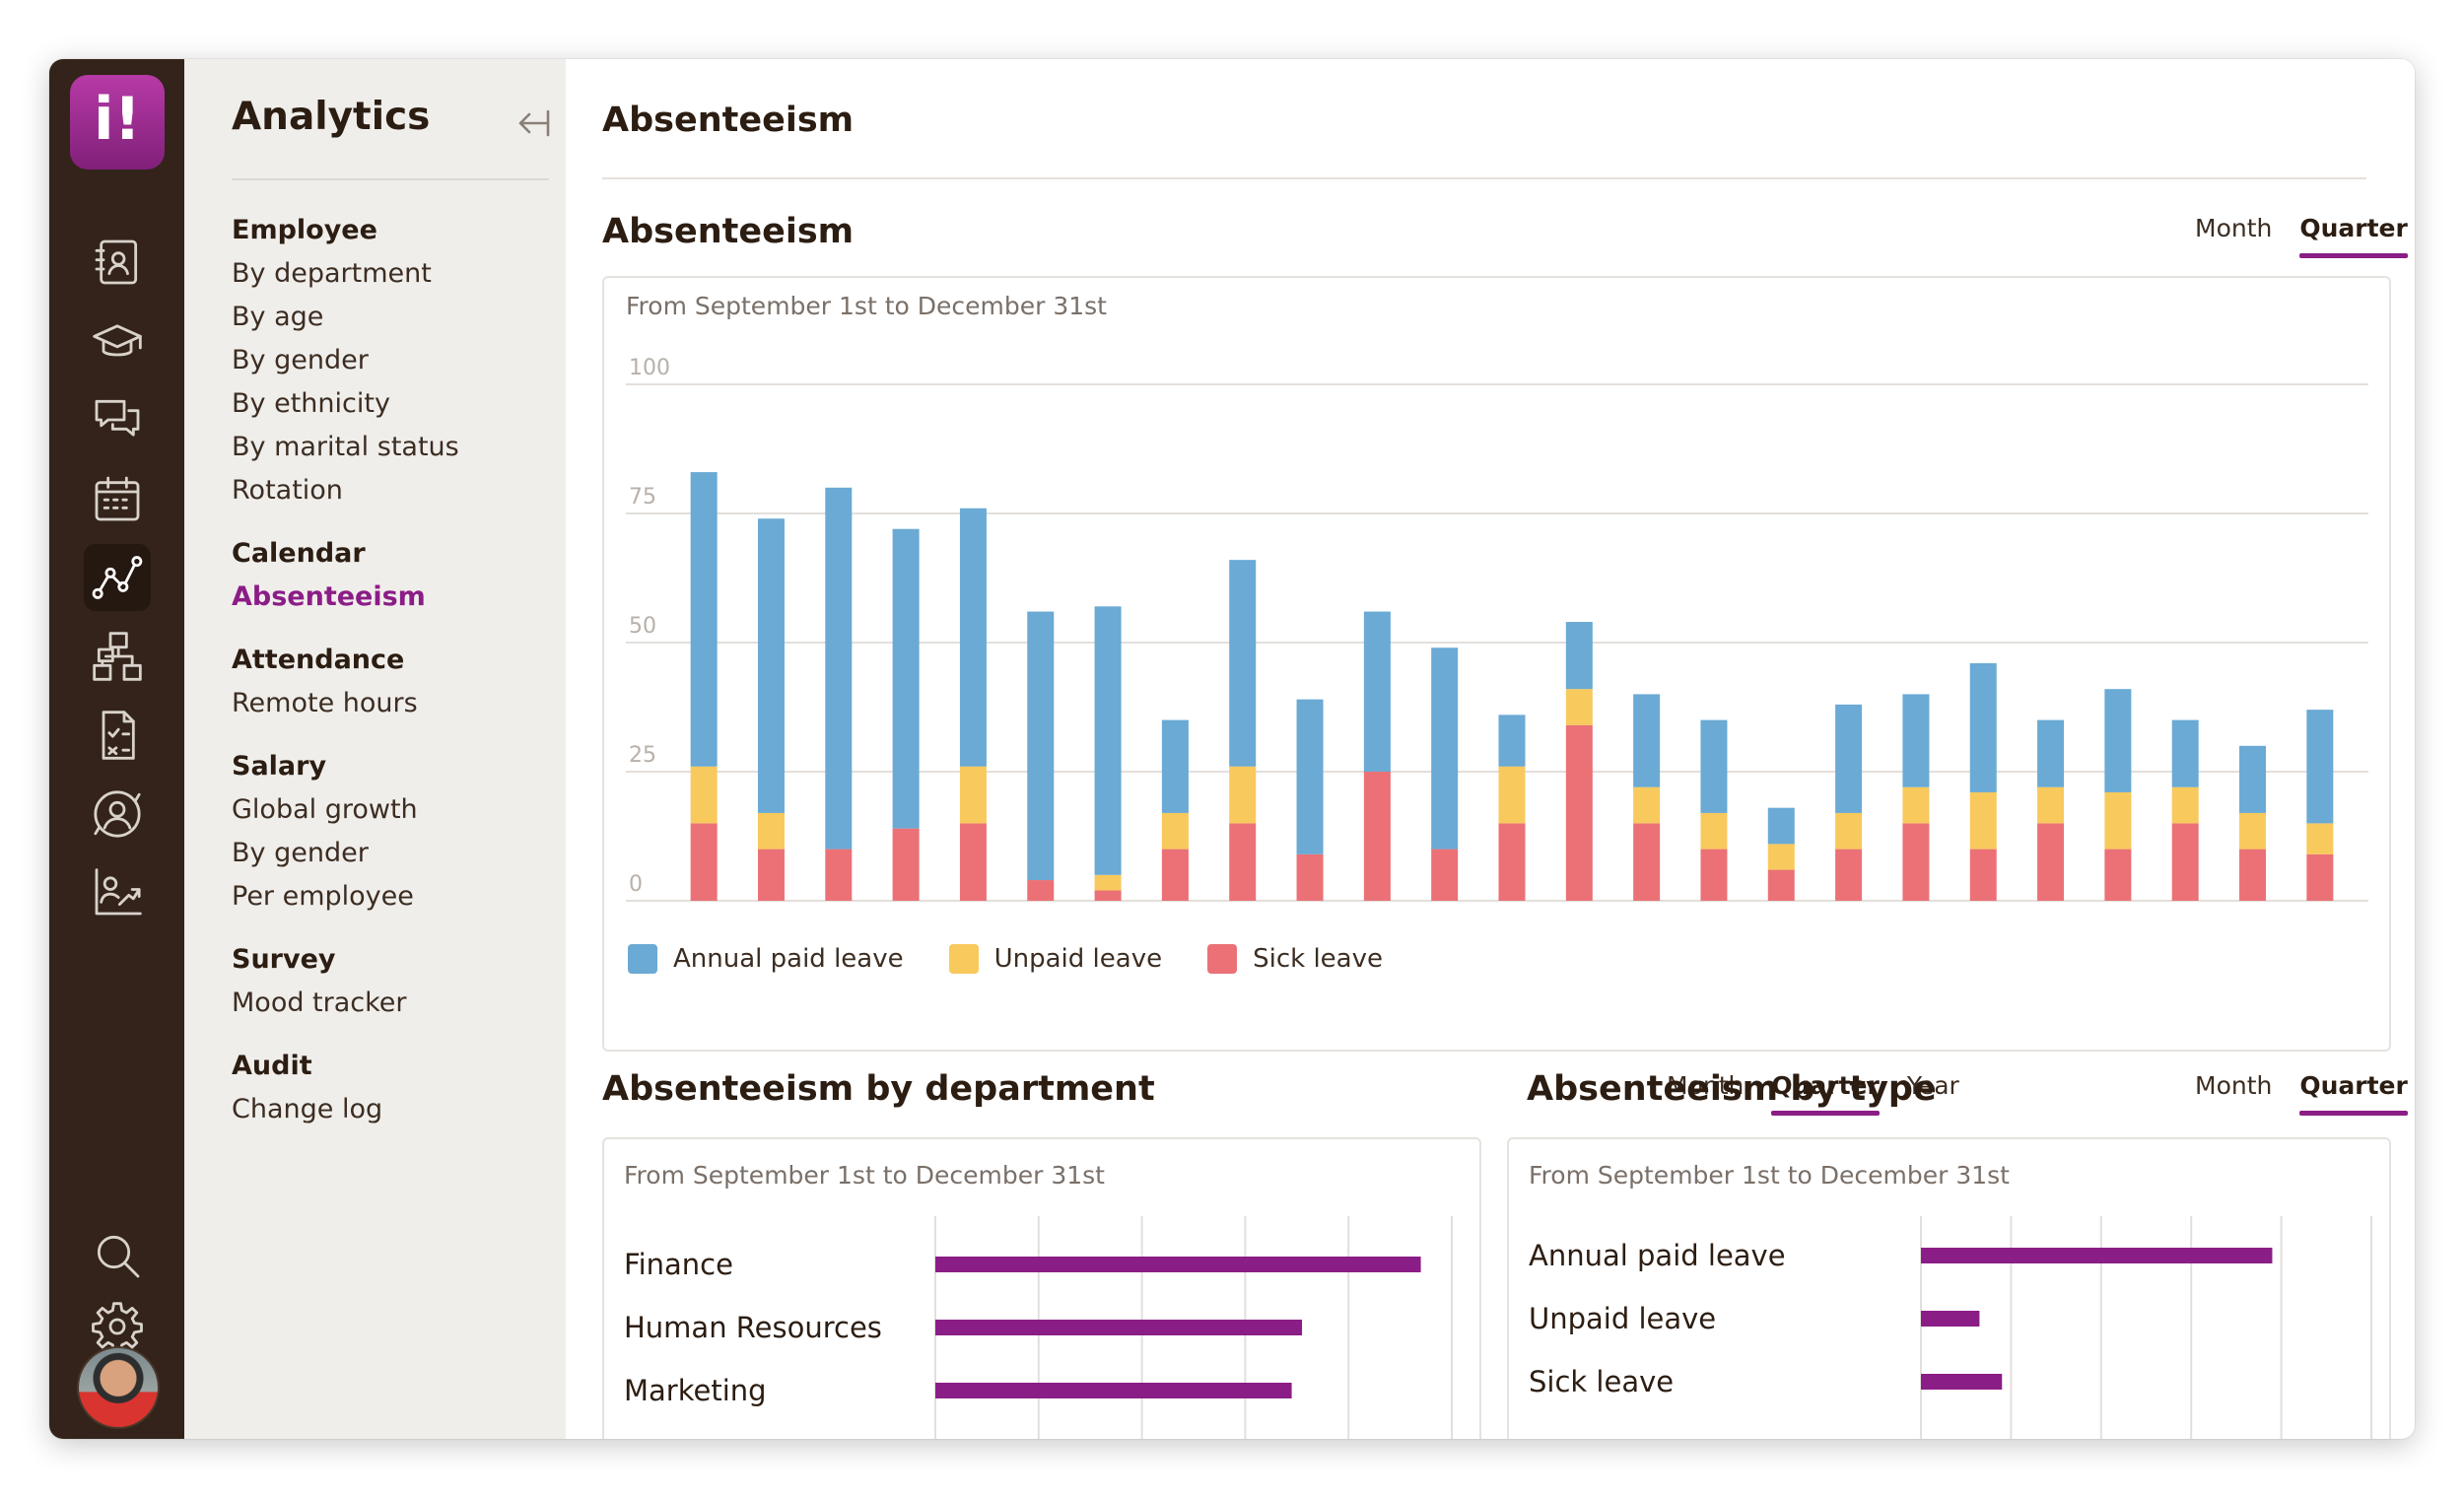 This screenshot has height=1498, width=2464. What do you see at coordinates (118, 1387) in the screenshot?
I see `user-avatar` at bounding box center [118, 1387].